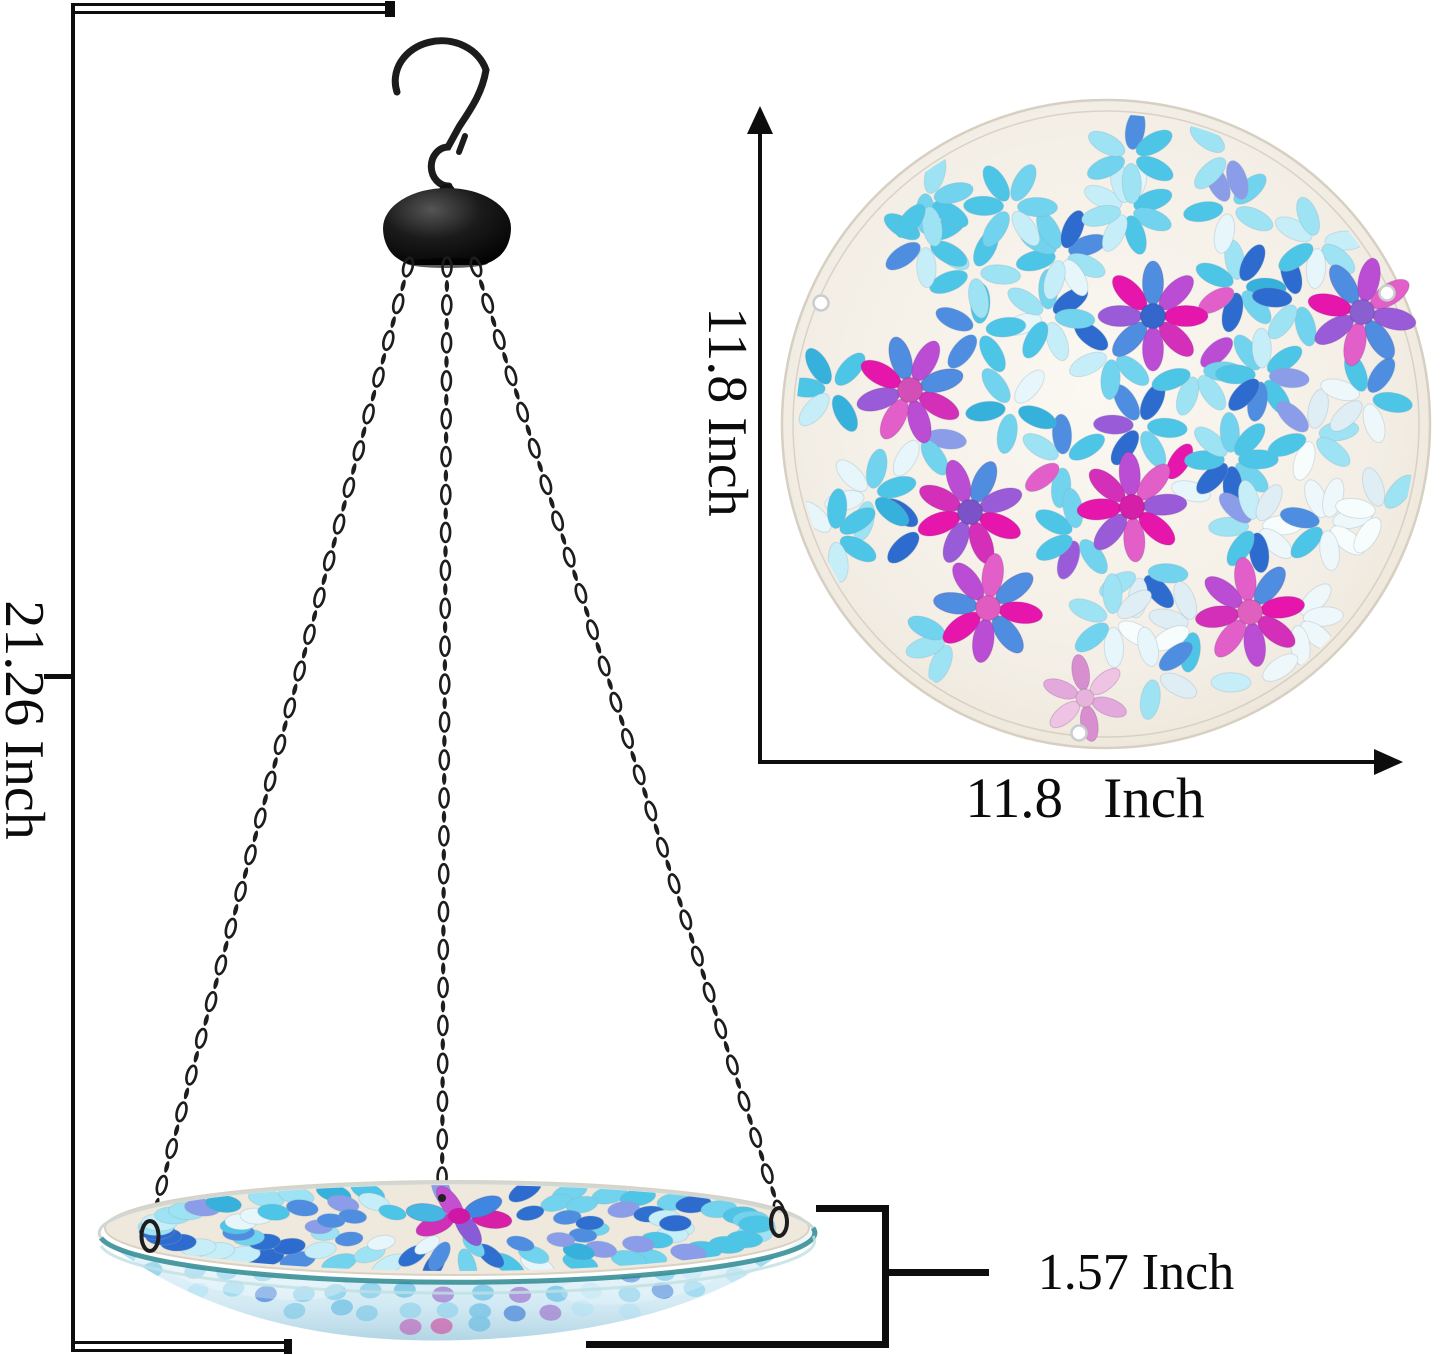  I want to click on center-chain-hole, so click(442, 1198).